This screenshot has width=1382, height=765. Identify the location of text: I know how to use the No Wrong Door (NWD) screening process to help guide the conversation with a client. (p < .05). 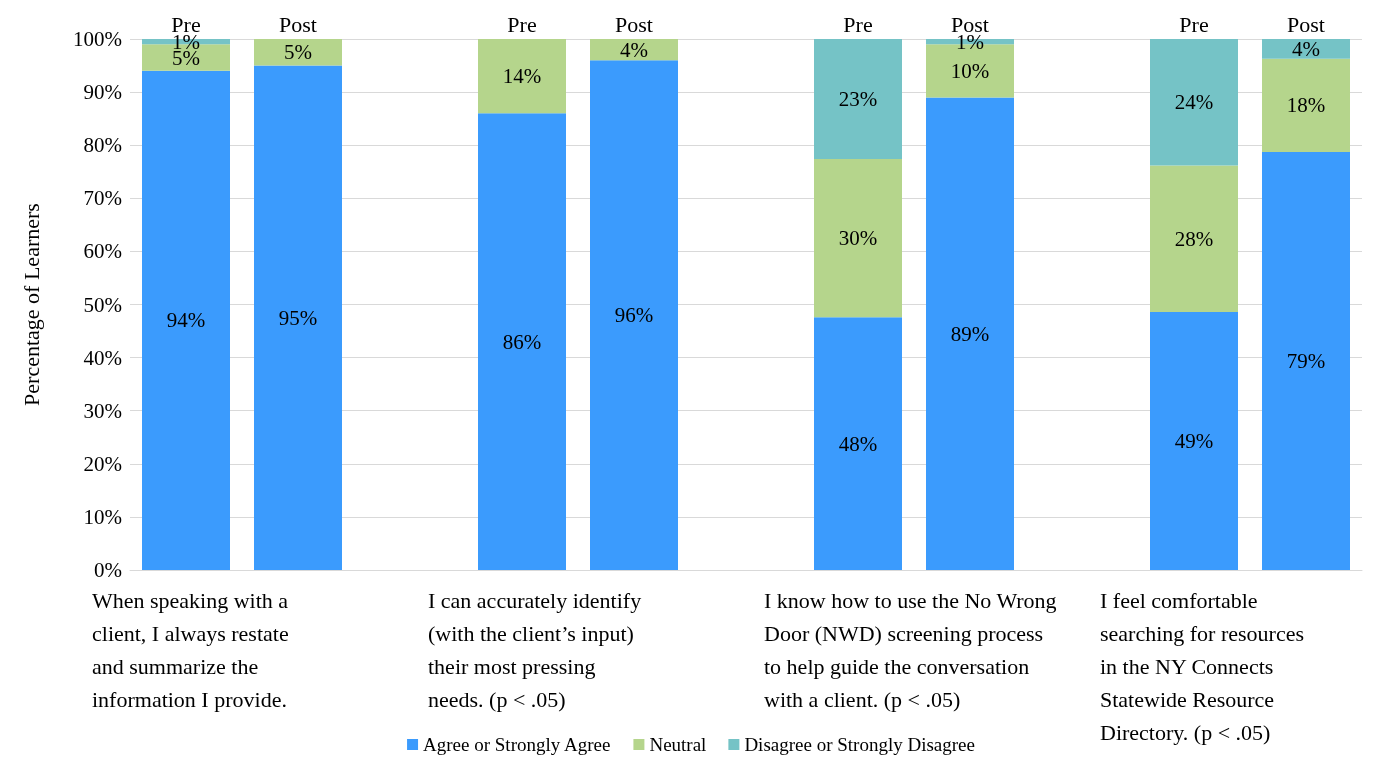
(910, 650).